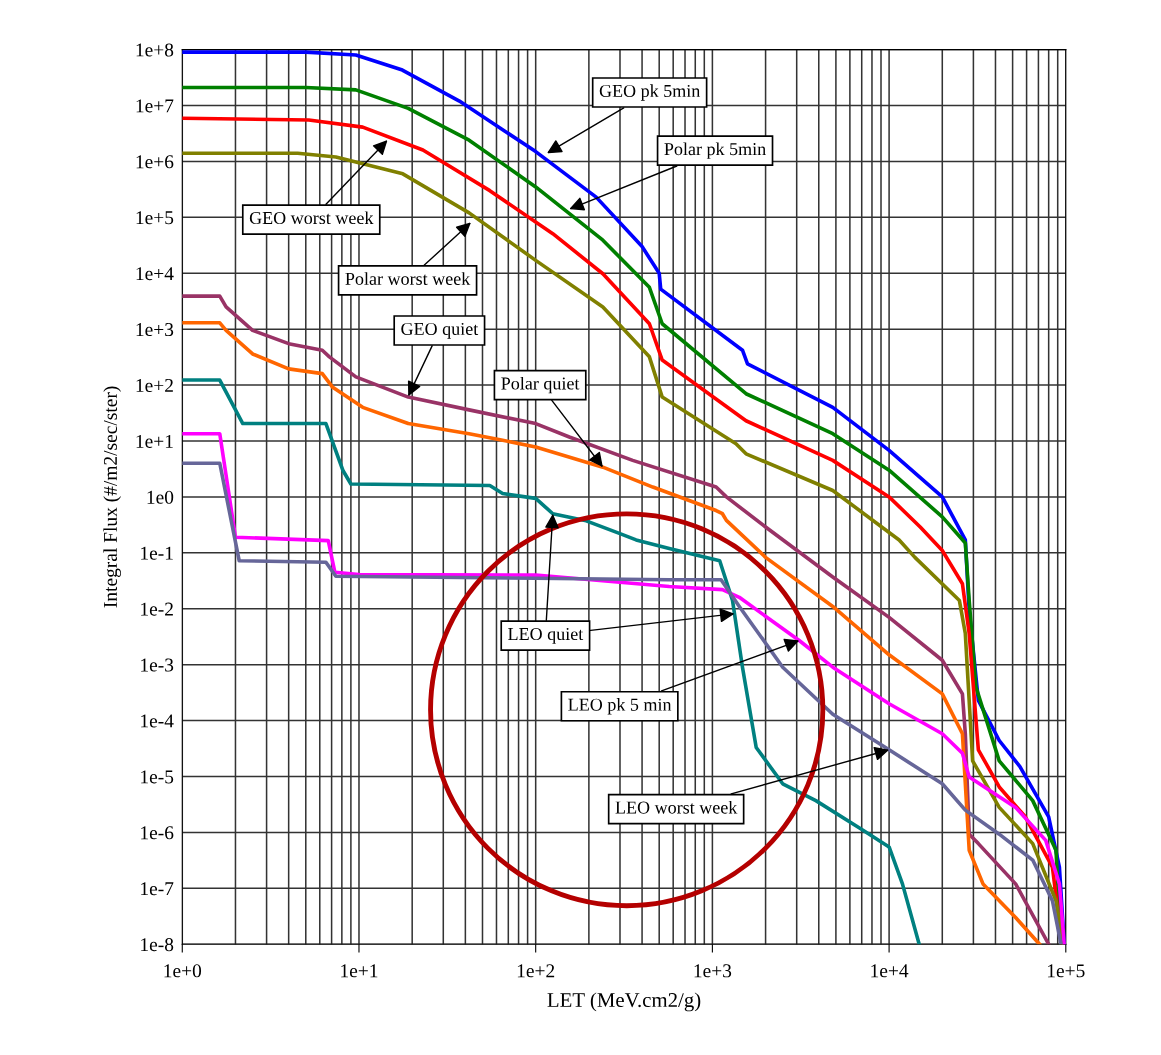 The height and width of the screenshot is (1055, 1161). What do you see at coordinates (155, 50) in the screenshot?
I see `y-tick-label: 1e+8` at bounding box center [155, 50].